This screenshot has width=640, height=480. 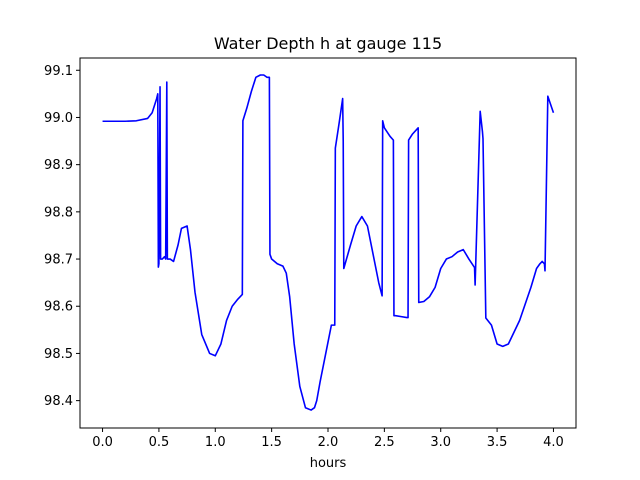 What do you see at coordinates (497, 442) in the screenshot?
I see `x-tick-label: 3.5` at bounding box center [497, 442].